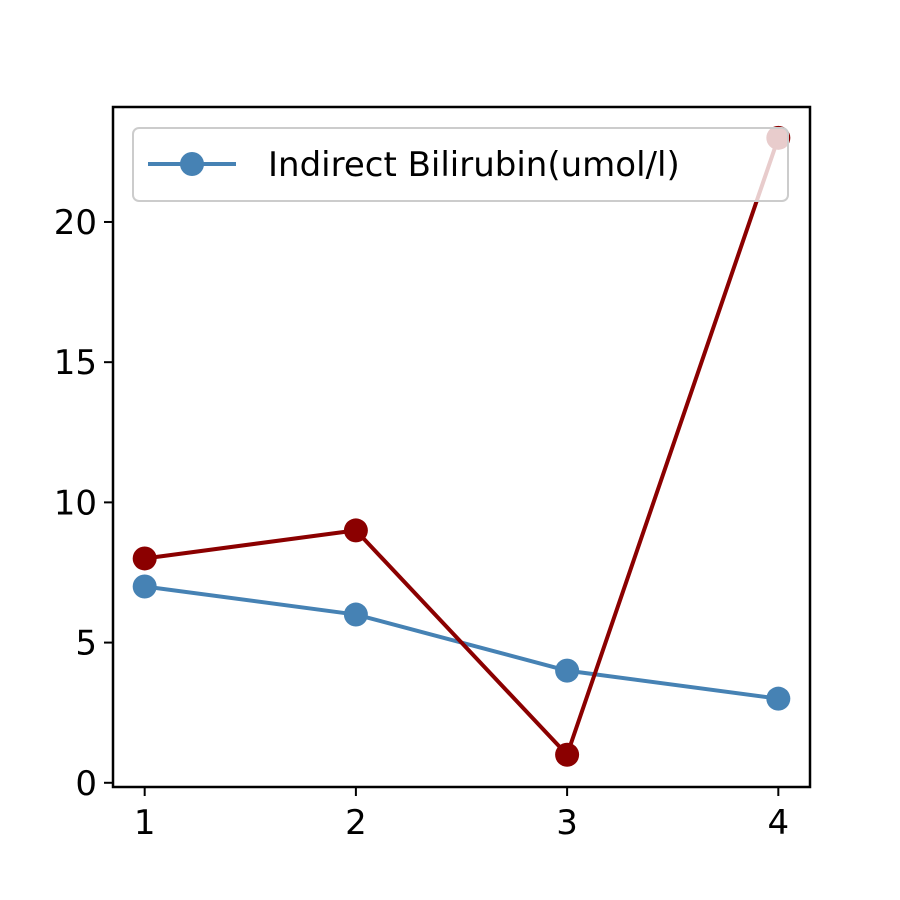 This screenshot has width=900, height=900. Describe the element at coordinates (778, 823) in the screenshot. I see `x-tick-label: 4` at that location.